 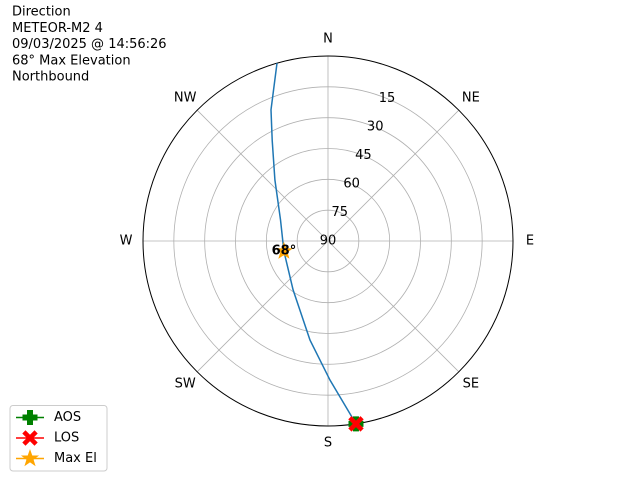 What do you see at coordinates (328, 39) in the screenshot?
I see `theta-tick-label: N` at bounding box center [328, 39].